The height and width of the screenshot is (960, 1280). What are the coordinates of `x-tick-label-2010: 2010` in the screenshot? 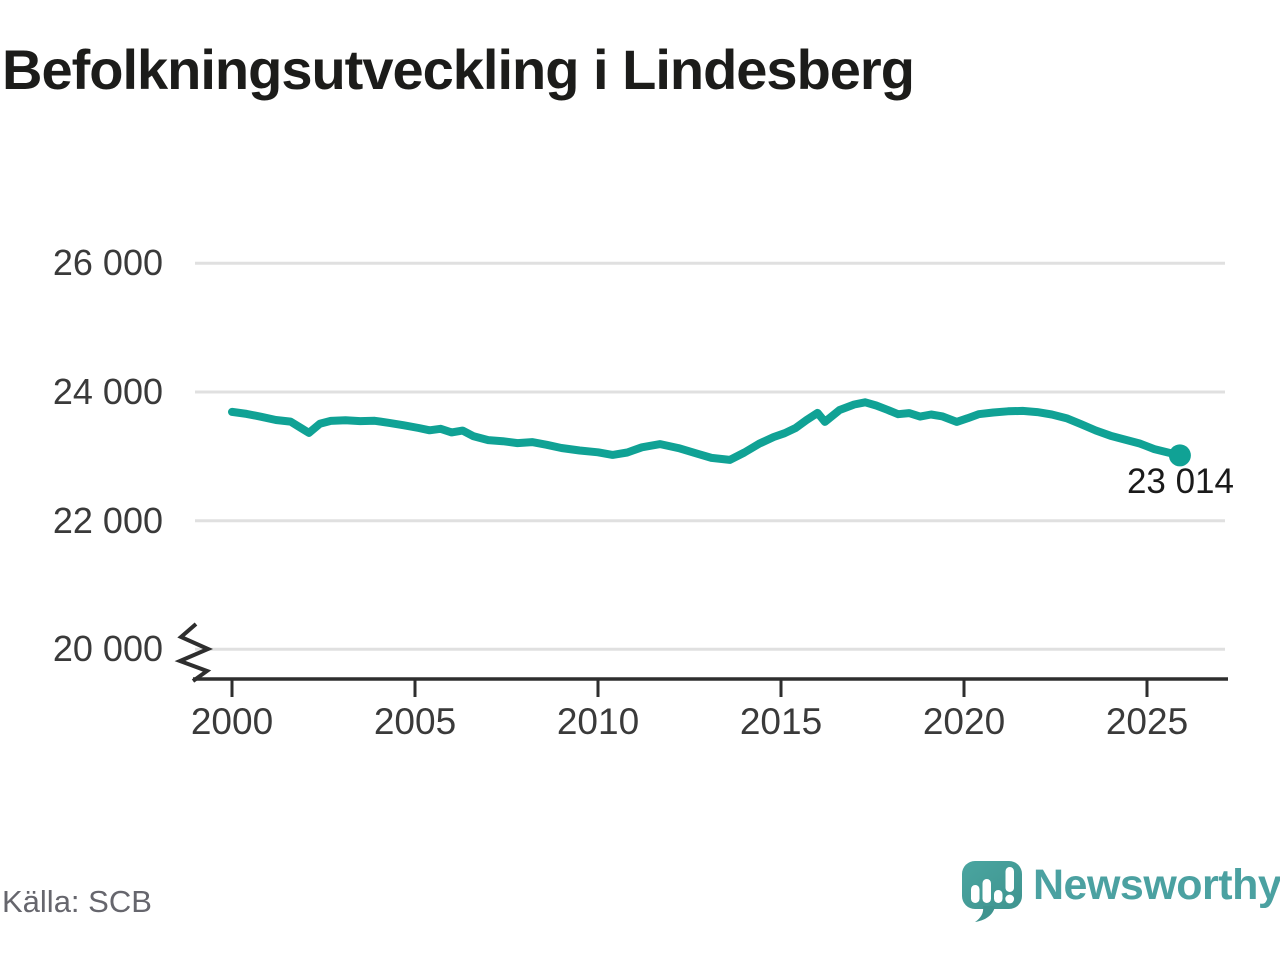 It's located at (598, 721).